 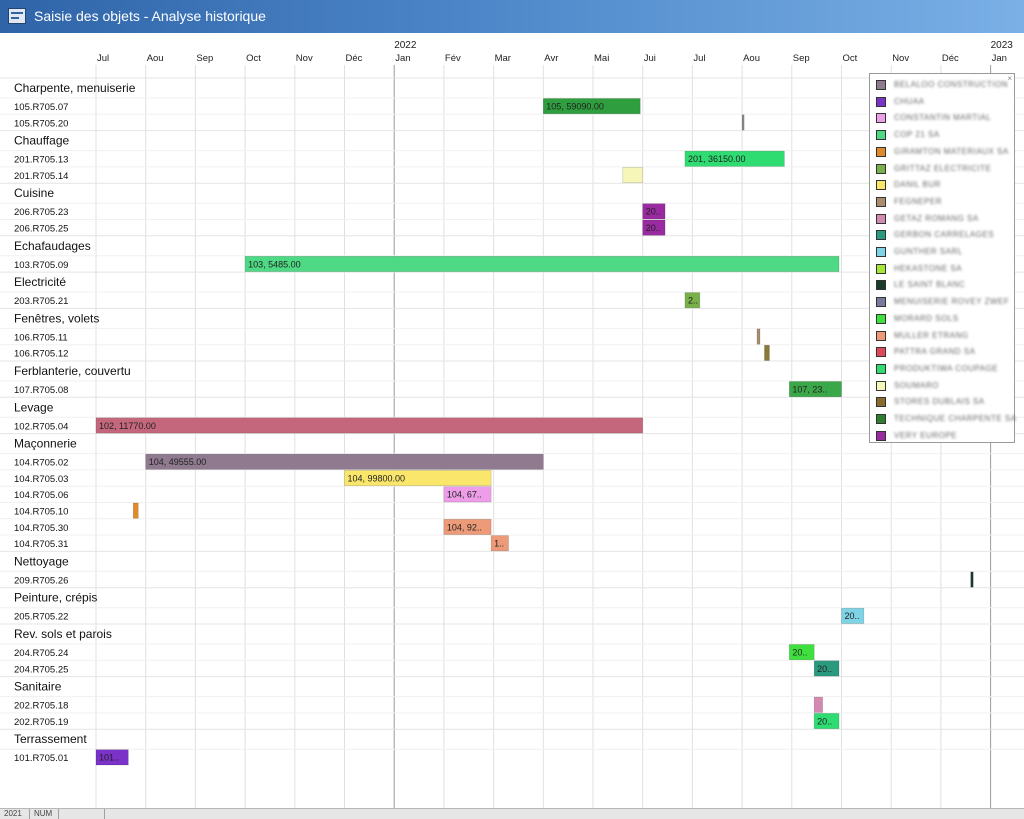 What do you see at coordinates (41, 653) in the screenshot?
I see `row-code: 204.R705.24` at bounding box center [41, 653].